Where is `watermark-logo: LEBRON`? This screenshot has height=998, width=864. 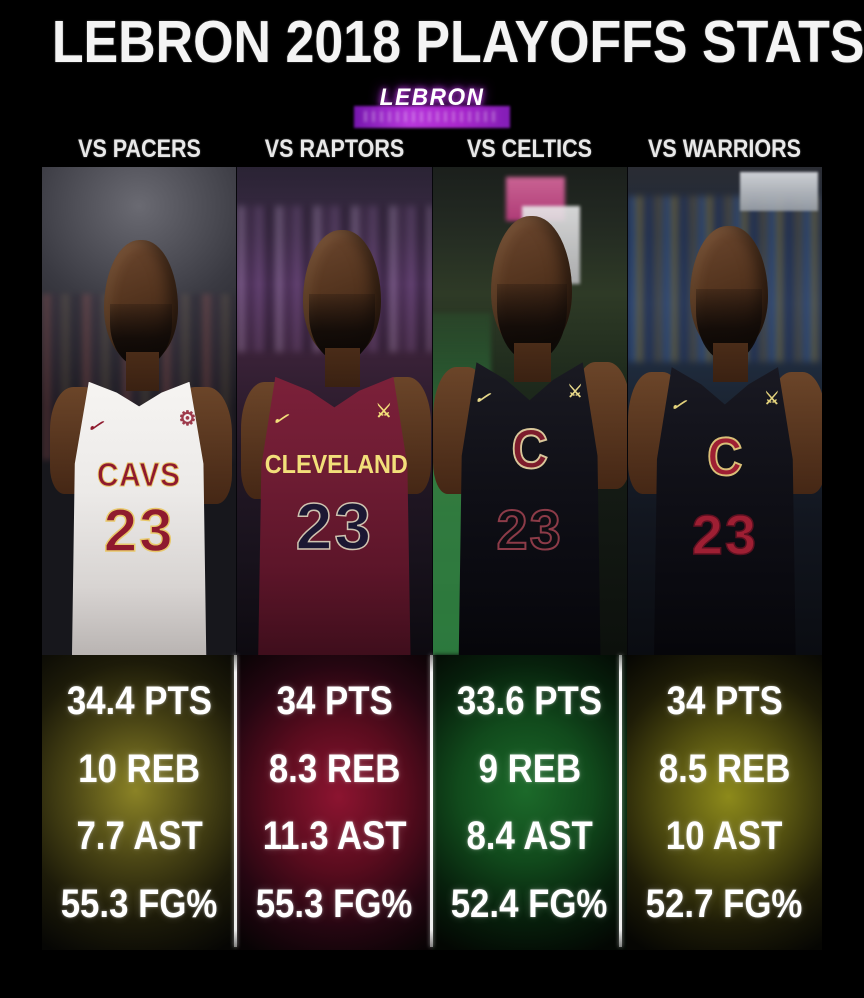
watermark-logo: LEBRON is located at coordinates (432, 107).